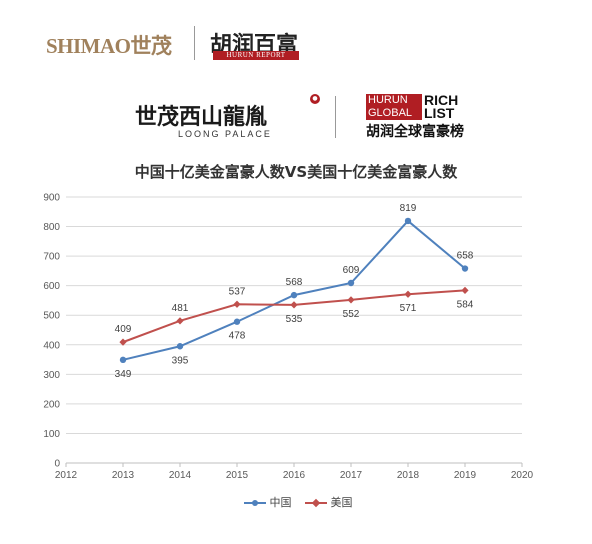  I want to click on chart-legend: 中国 美国, so click(303, 502).